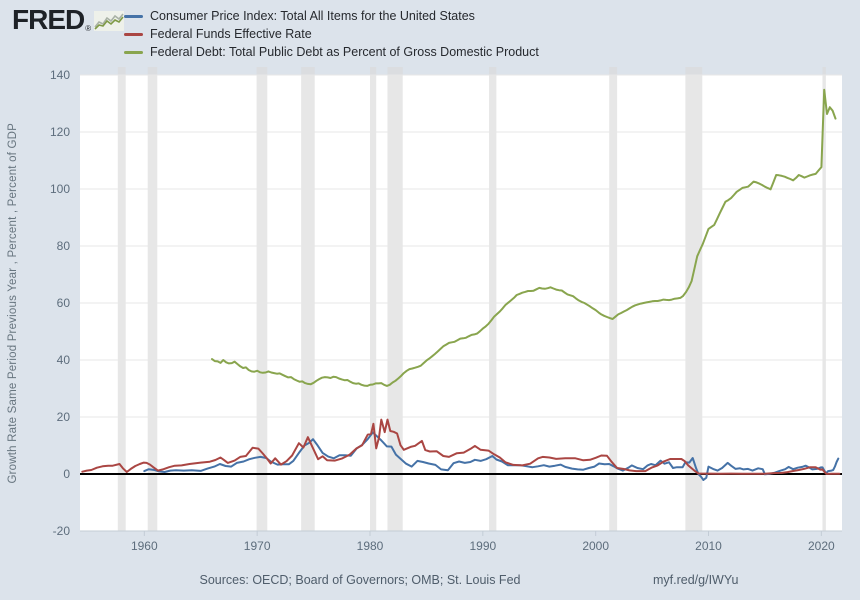 The height and width of the screenshot is (600, 860). What do you see at coordinates (64, 417) in the screenshot?
I see `y-tick-label: 20` at bounding box center [64, 417].